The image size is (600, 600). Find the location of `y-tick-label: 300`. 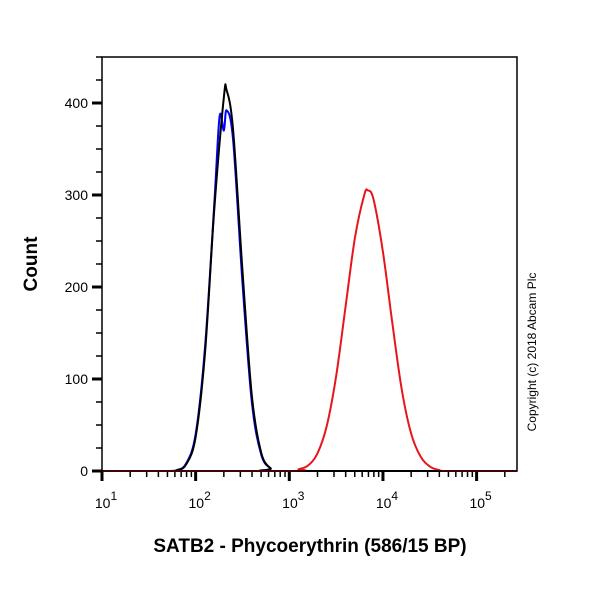

y-tick-label: 300 is located at coordinates (77, 195).